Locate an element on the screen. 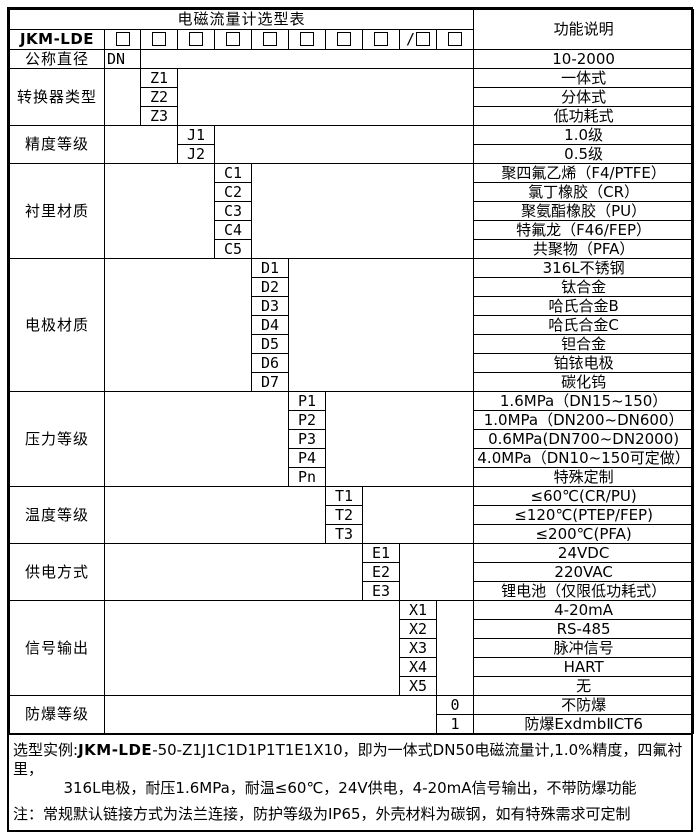 The width and height of the screenshot is (700, 832). code-checkbox-pressure is located at coordinates (307, 39).